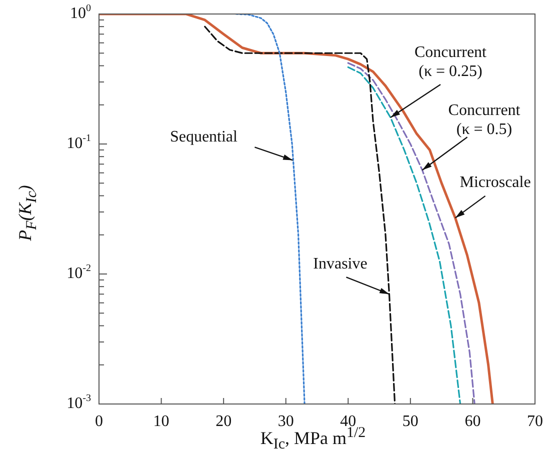 This screenshot has height=458, width=553. Describe the element at coordinates (484, 120) in the screenshot. I see `annotation: Concurrent (κ = 0.5)` at that location.